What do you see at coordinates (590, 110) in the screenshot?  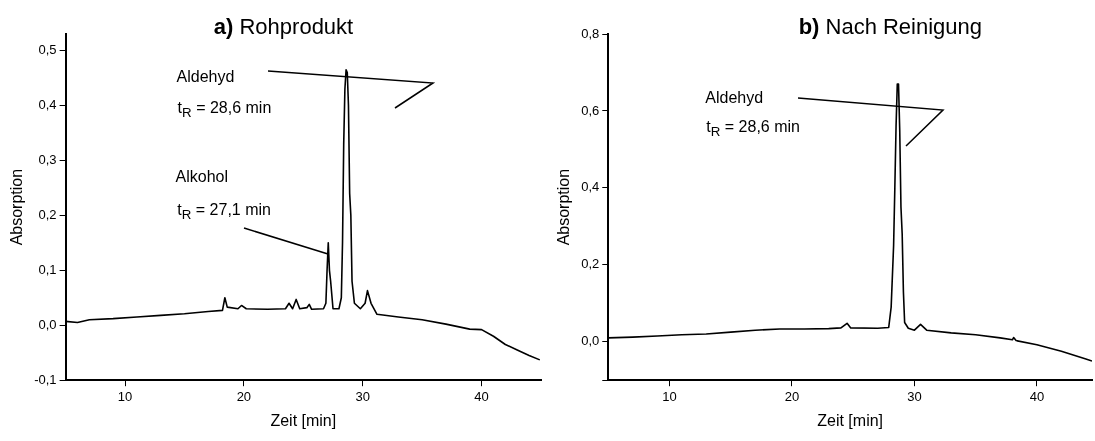 I see `y-tick-label: 0,6` at bounding box center [590, 110].